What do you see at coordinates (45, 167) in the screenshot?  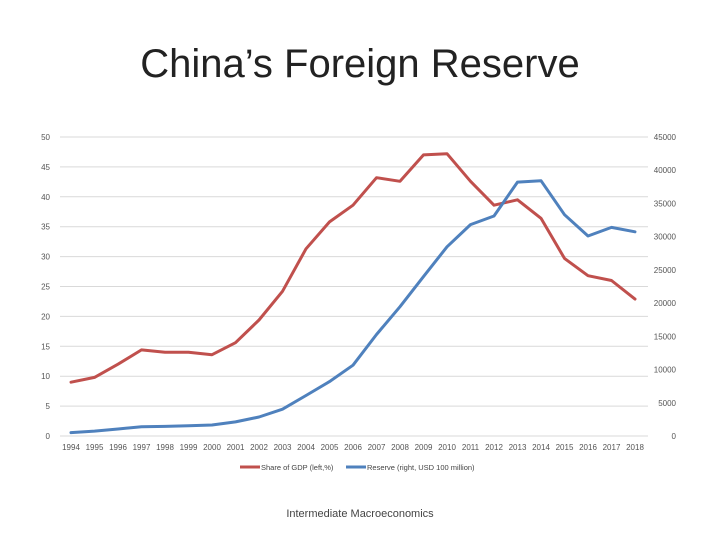 I see `left-tick-label: 45` at bounding box center [45, 167].